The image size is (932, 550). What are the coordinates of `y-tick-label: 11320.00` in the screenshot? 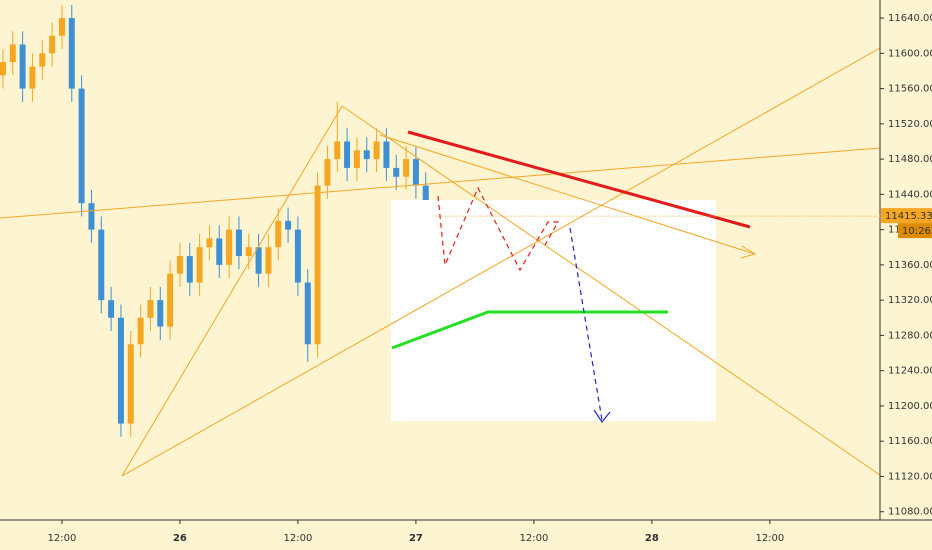 It's located at (910, 300).